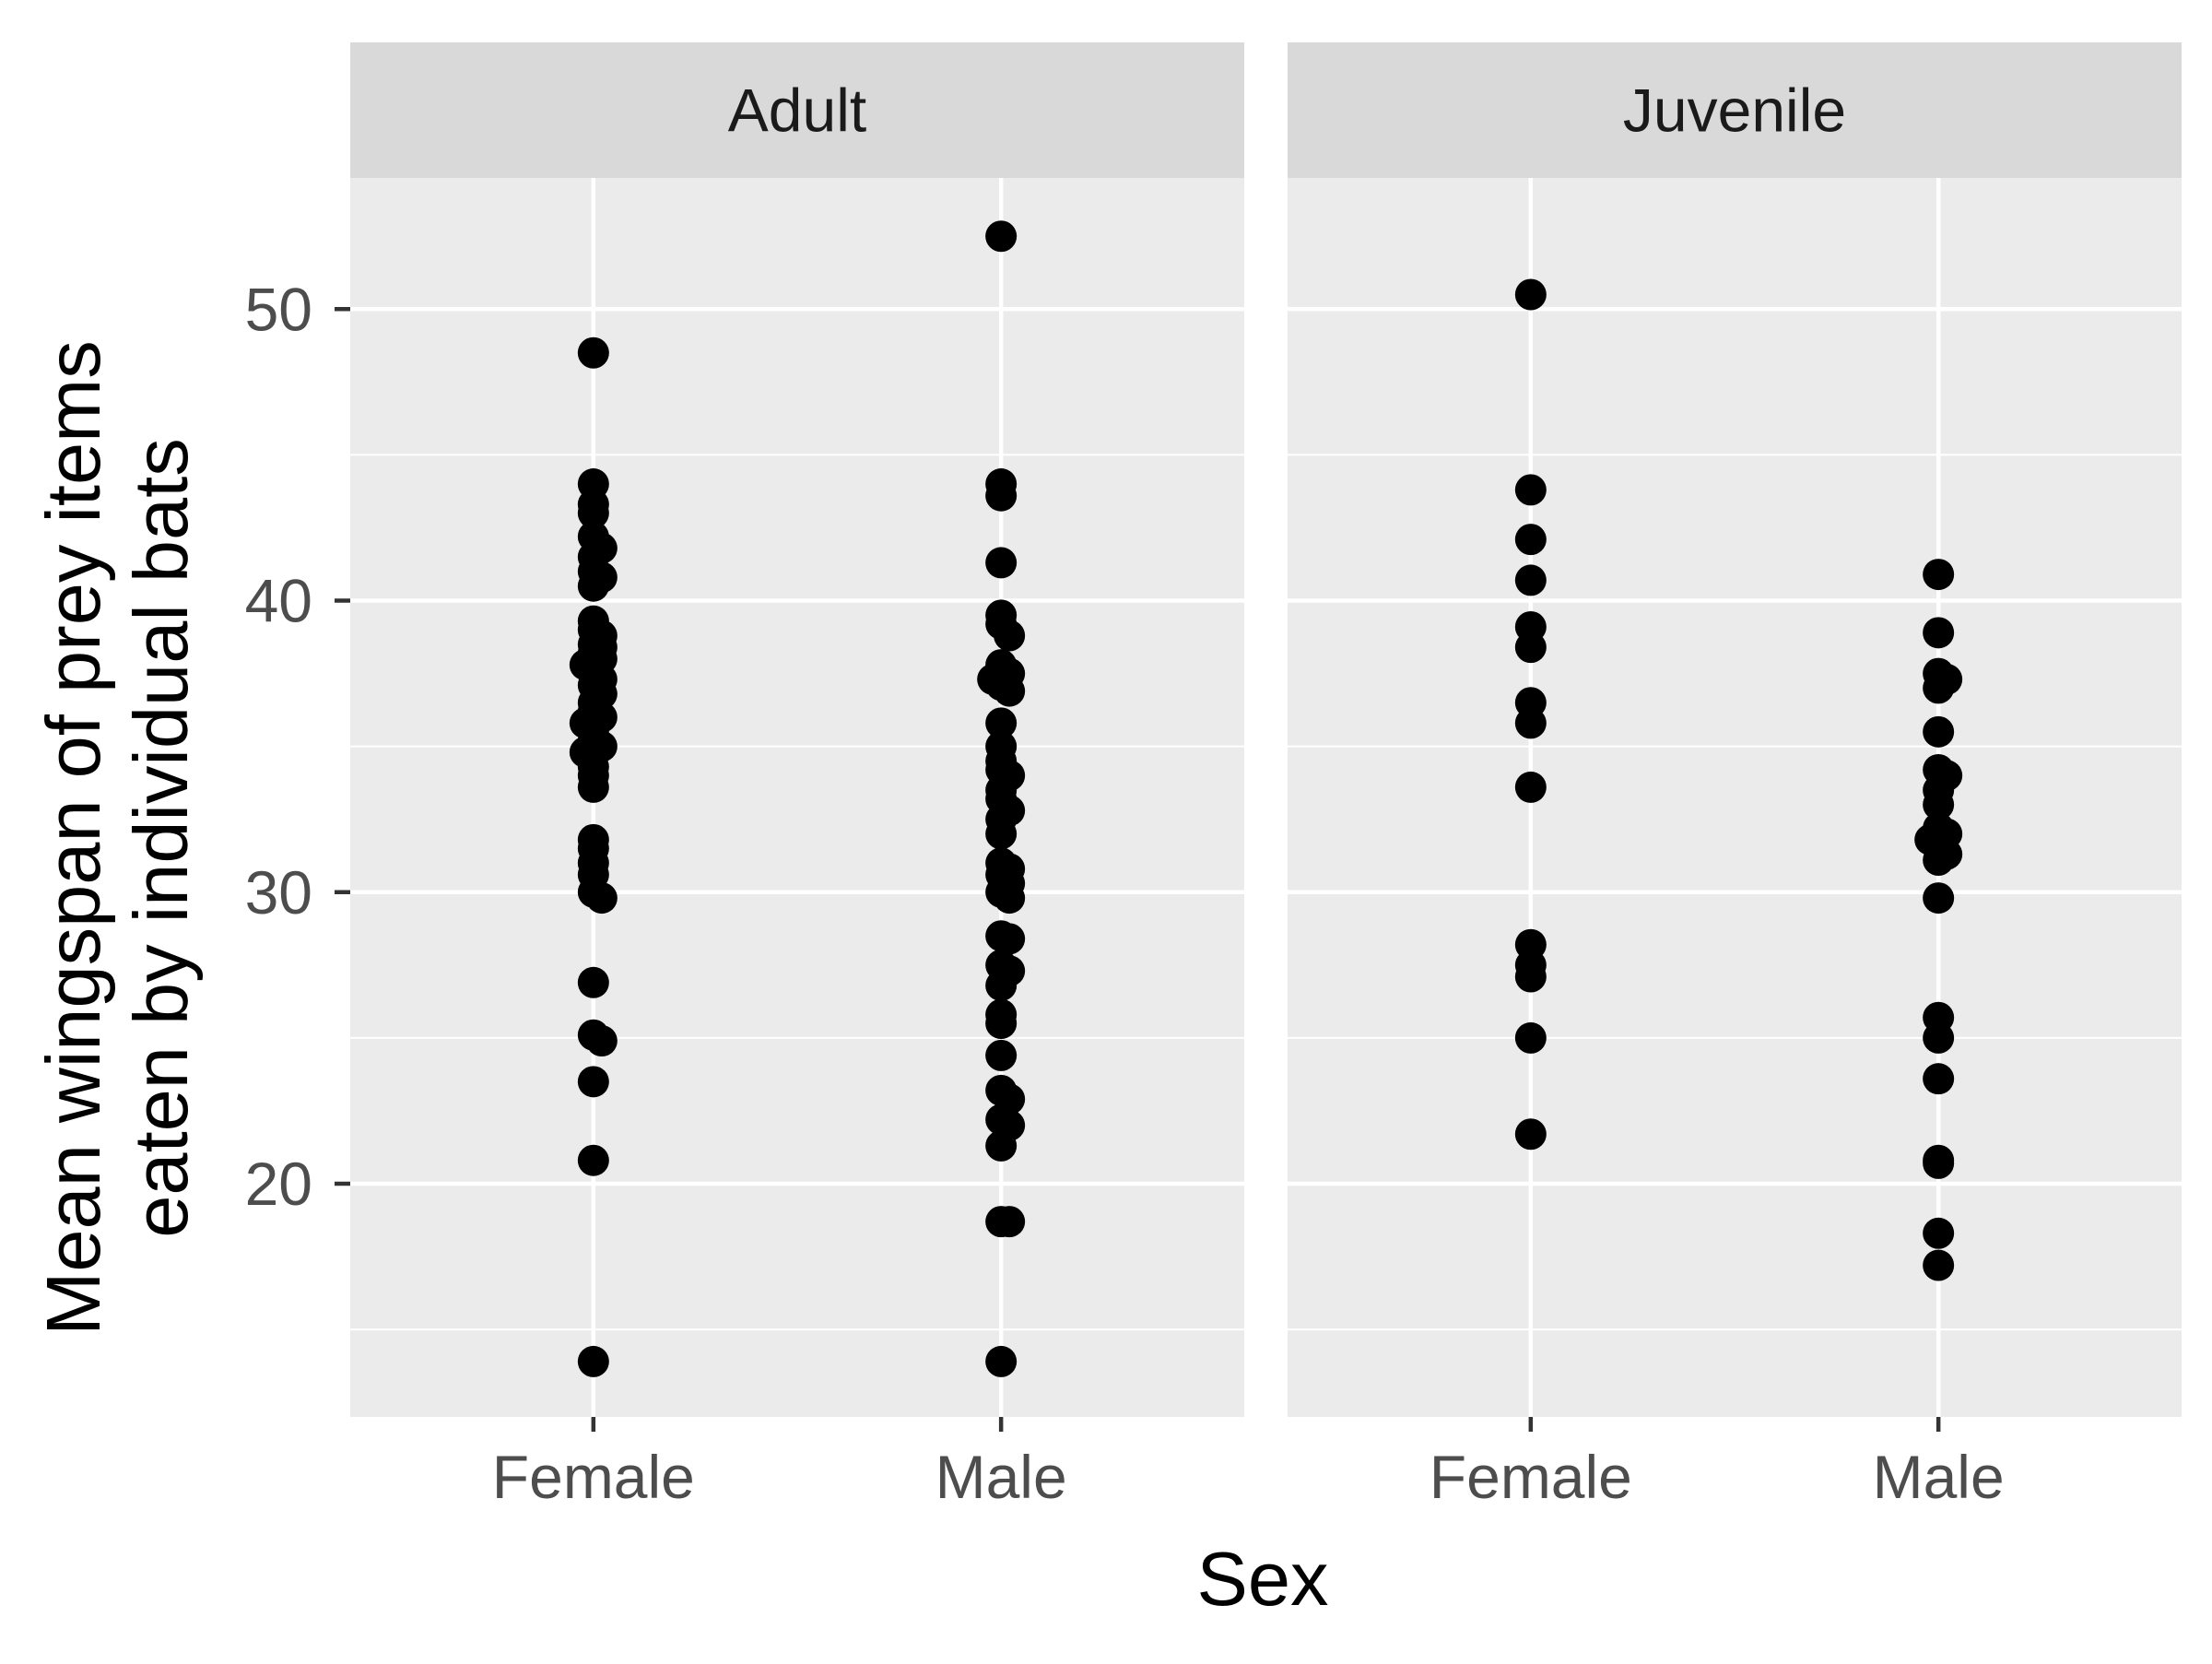  I want to click on y-tick-label: 20, so click(278, 1184).